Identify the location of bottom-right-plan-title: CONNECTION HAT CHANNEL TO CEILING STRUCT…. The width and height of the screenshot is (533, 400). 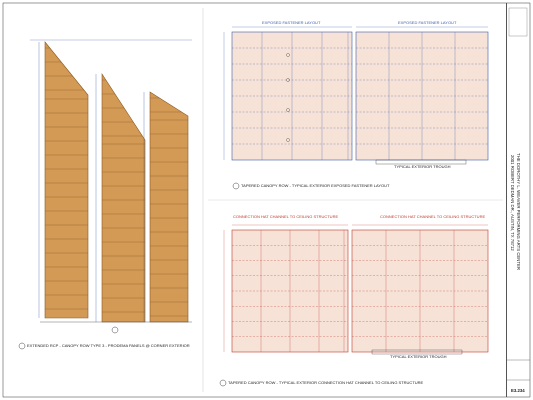
(433, 216).